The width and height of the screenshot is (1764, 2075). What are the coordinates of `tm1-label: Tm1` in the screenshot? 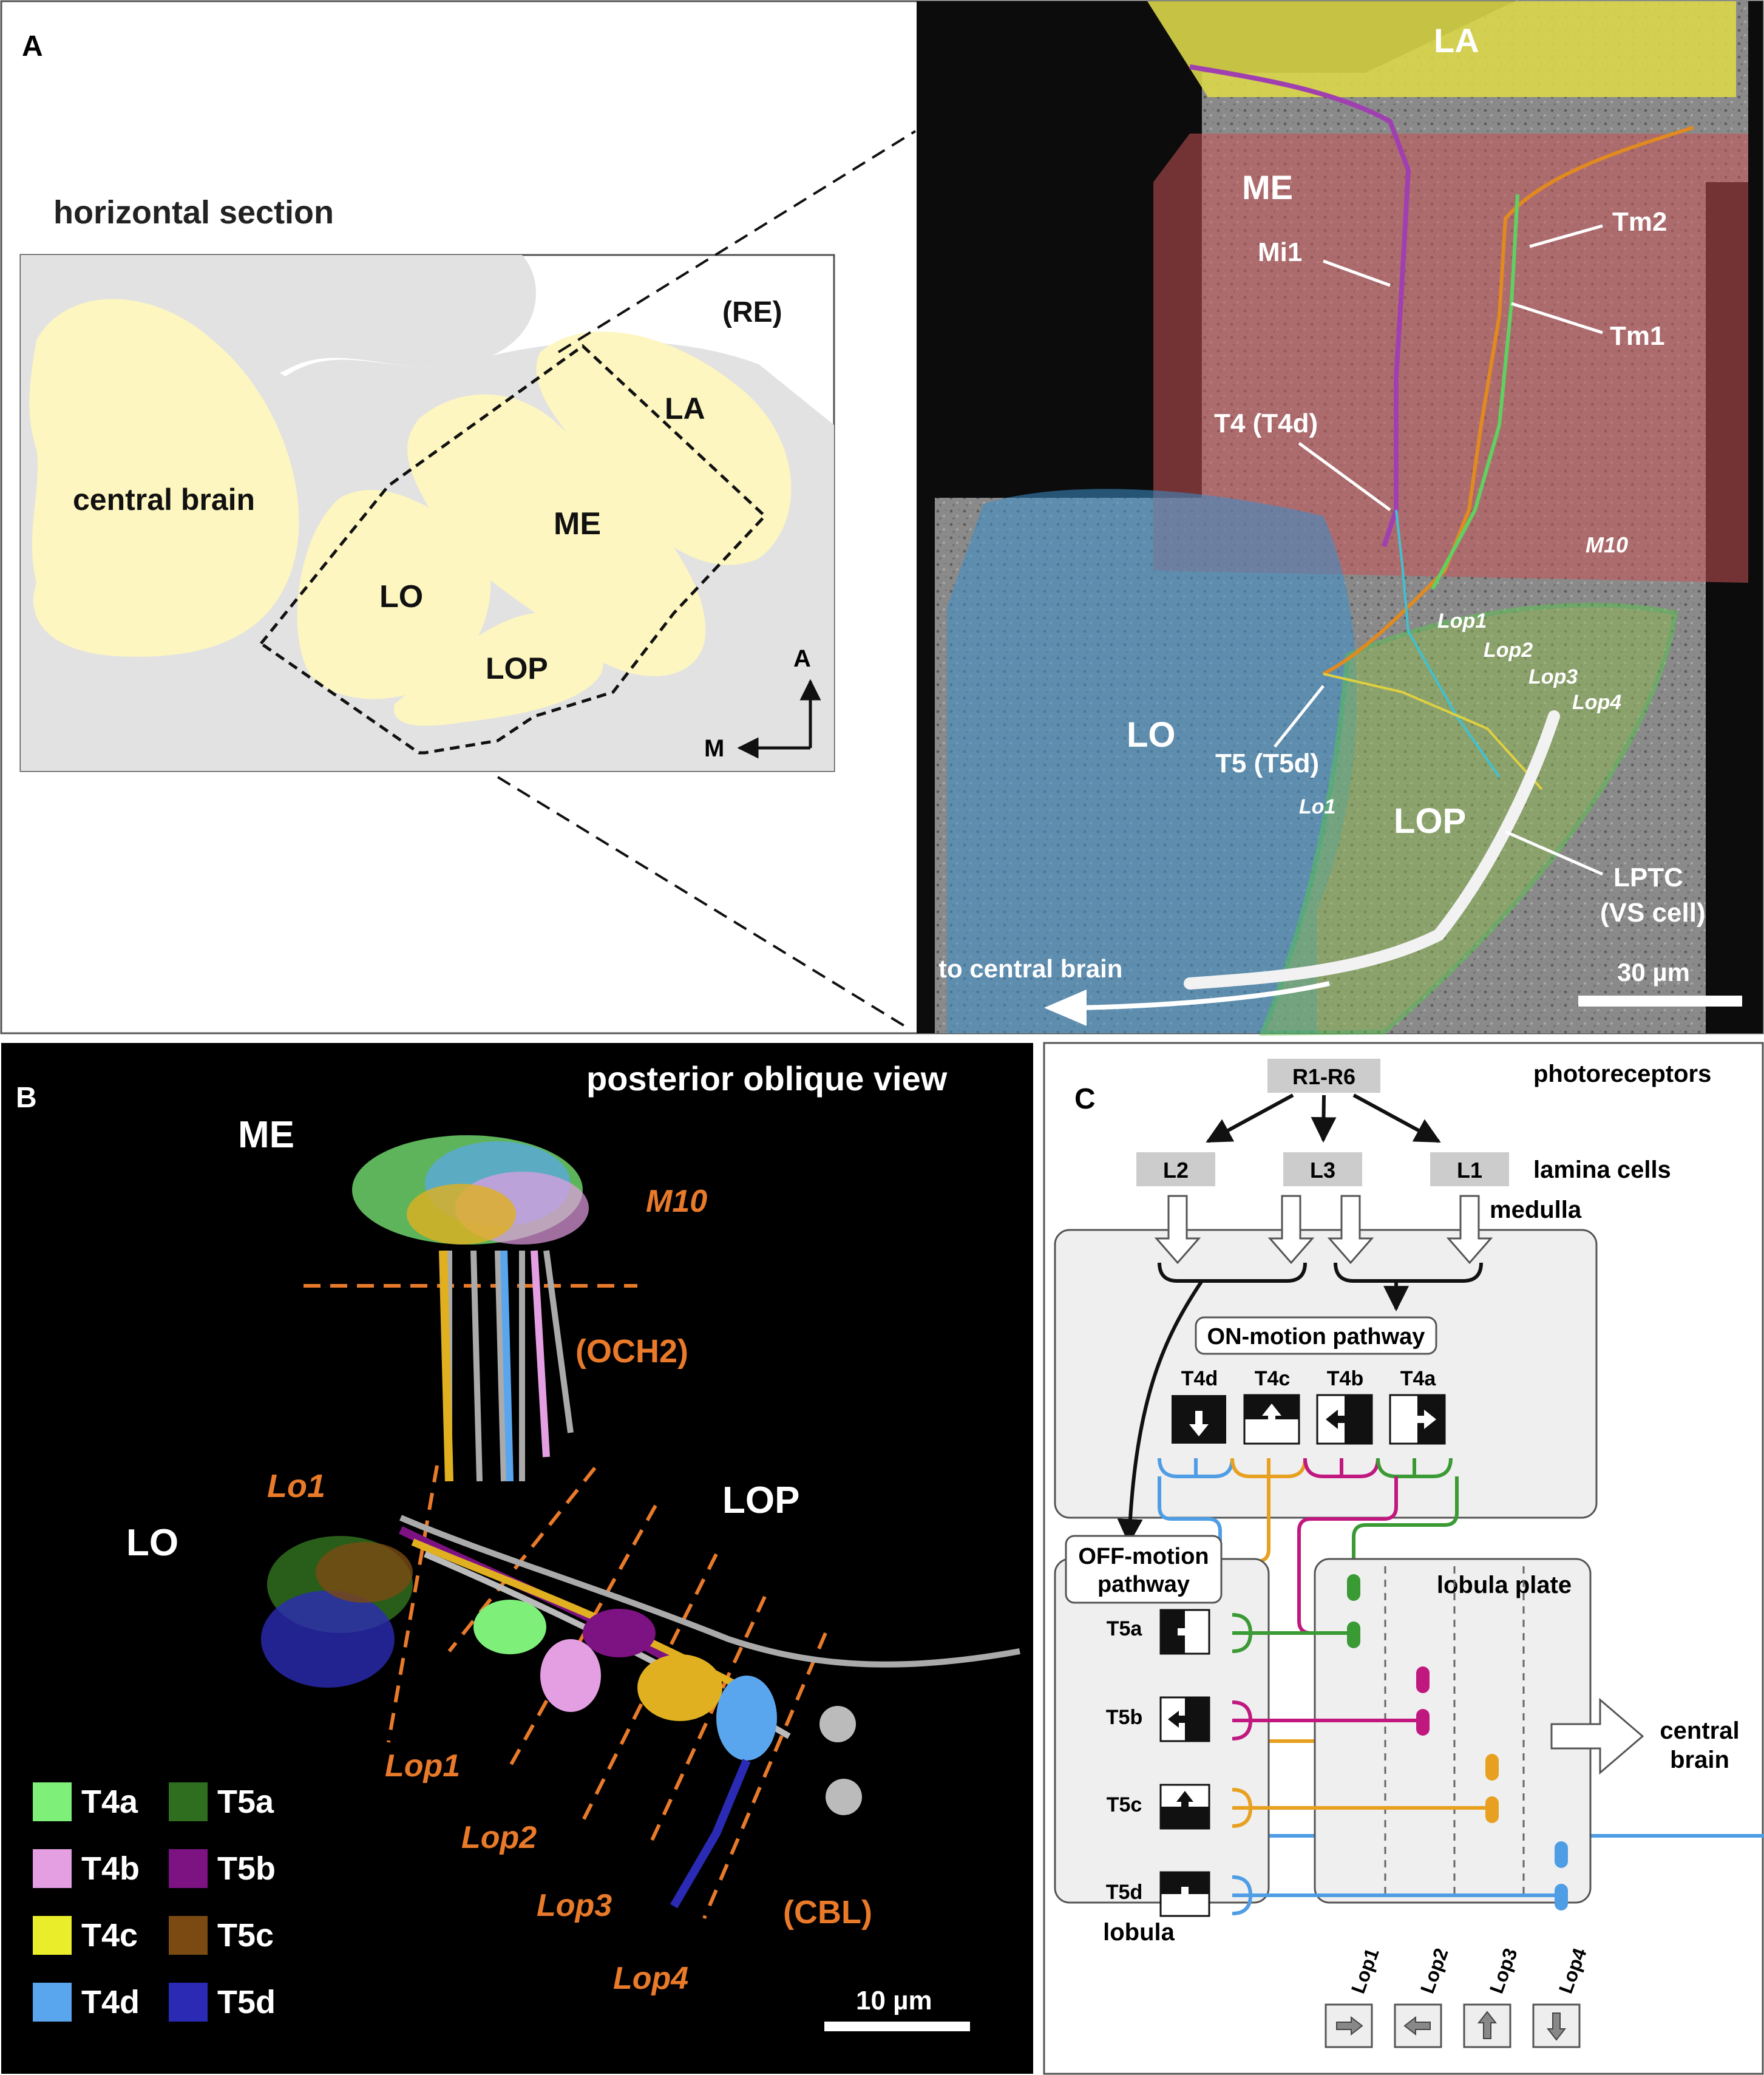 It's located at (1637, 336).